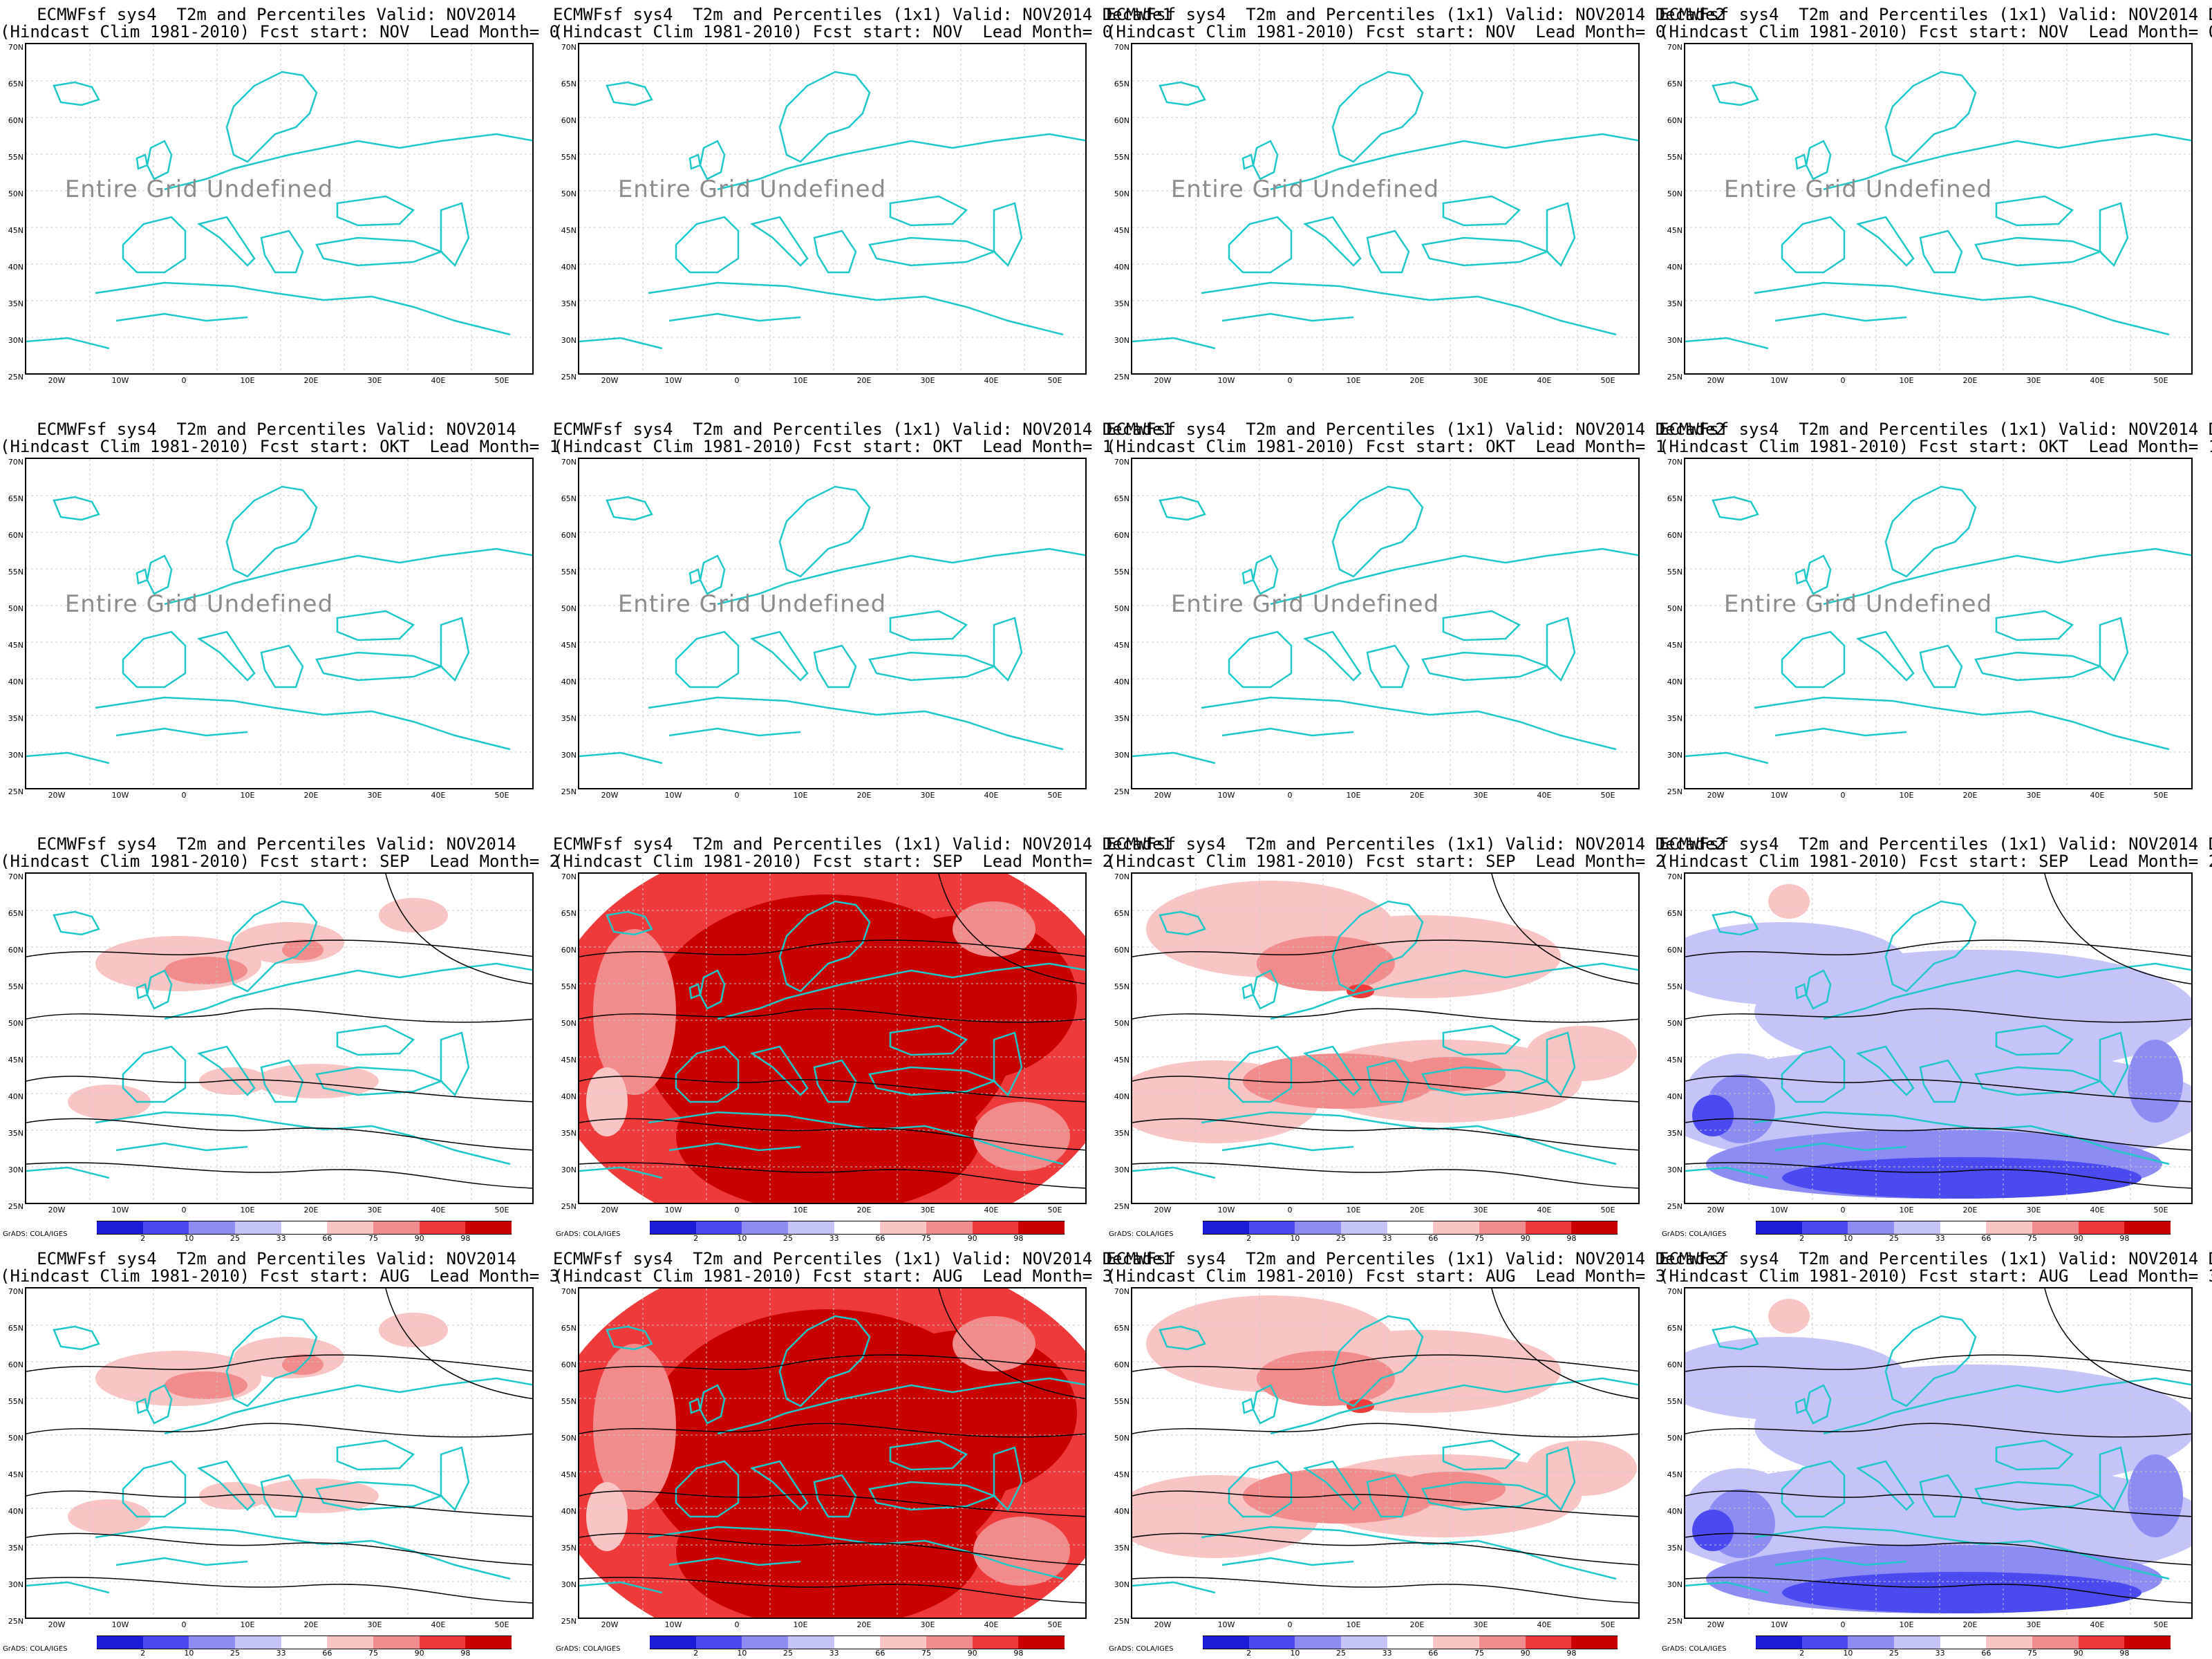 The width and height of the screenshot is (2212, 1659). Describe the element at coordinates (800, 380) in the screenshot. I see `longitude-label: 10E` at that location.